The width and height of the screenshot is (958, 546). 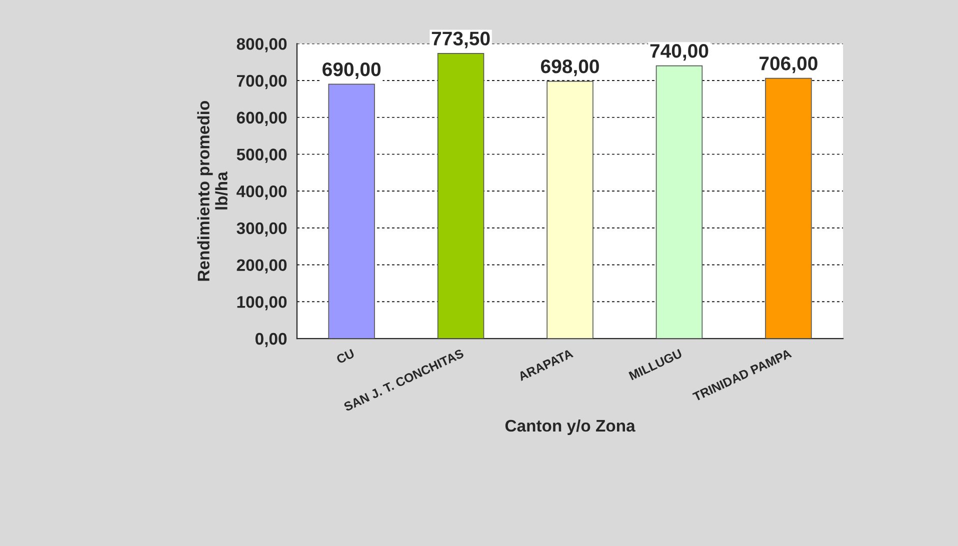 What do you see at coordinates (569, 67) in the screenshot?
I see `data-label: 698,00` at bounding box center [569, 67].